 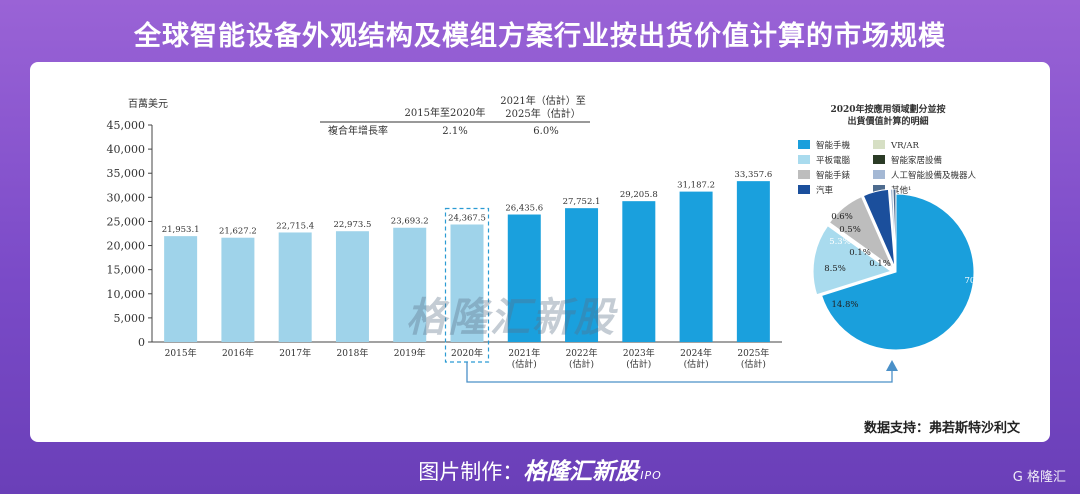 I want to click on legend-label: 智能家居設備, so click(x=917, y=160).